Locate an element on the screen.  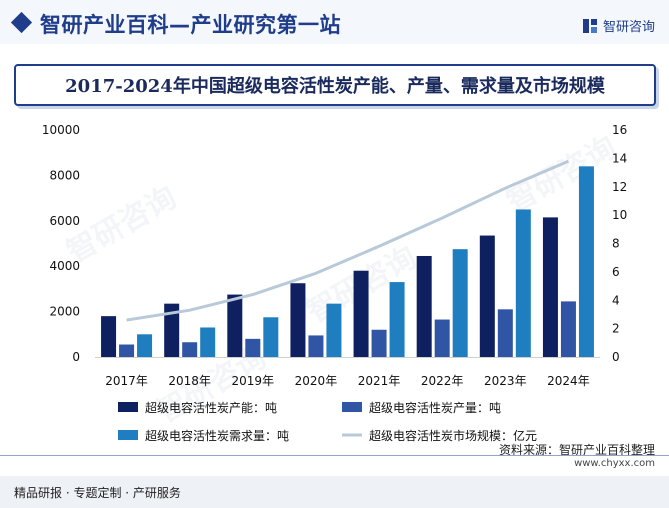
source-url: www.chyxx.com is located at coordinates (614, 463).